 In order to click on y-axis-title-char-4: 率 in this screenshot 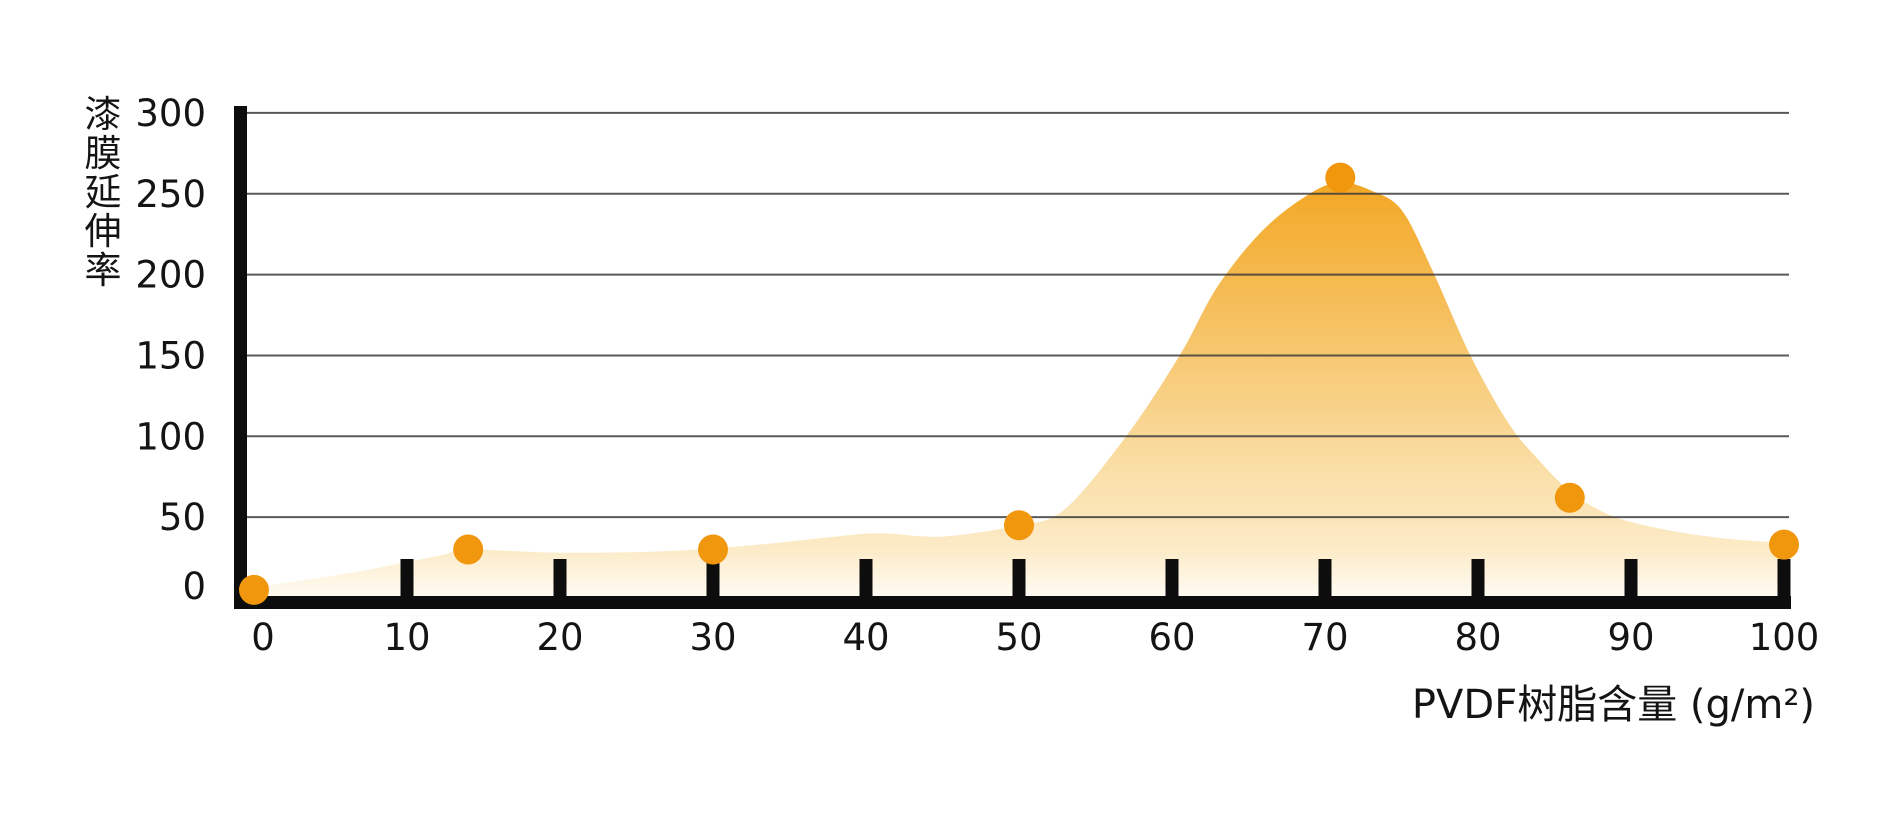, I will do `click(103, 270)`.